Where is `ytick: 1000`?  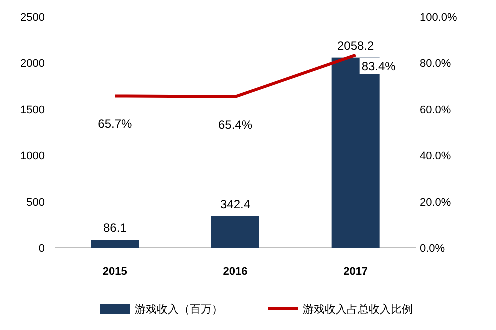 ytick: 1000 is located at coordinates (32, 156).